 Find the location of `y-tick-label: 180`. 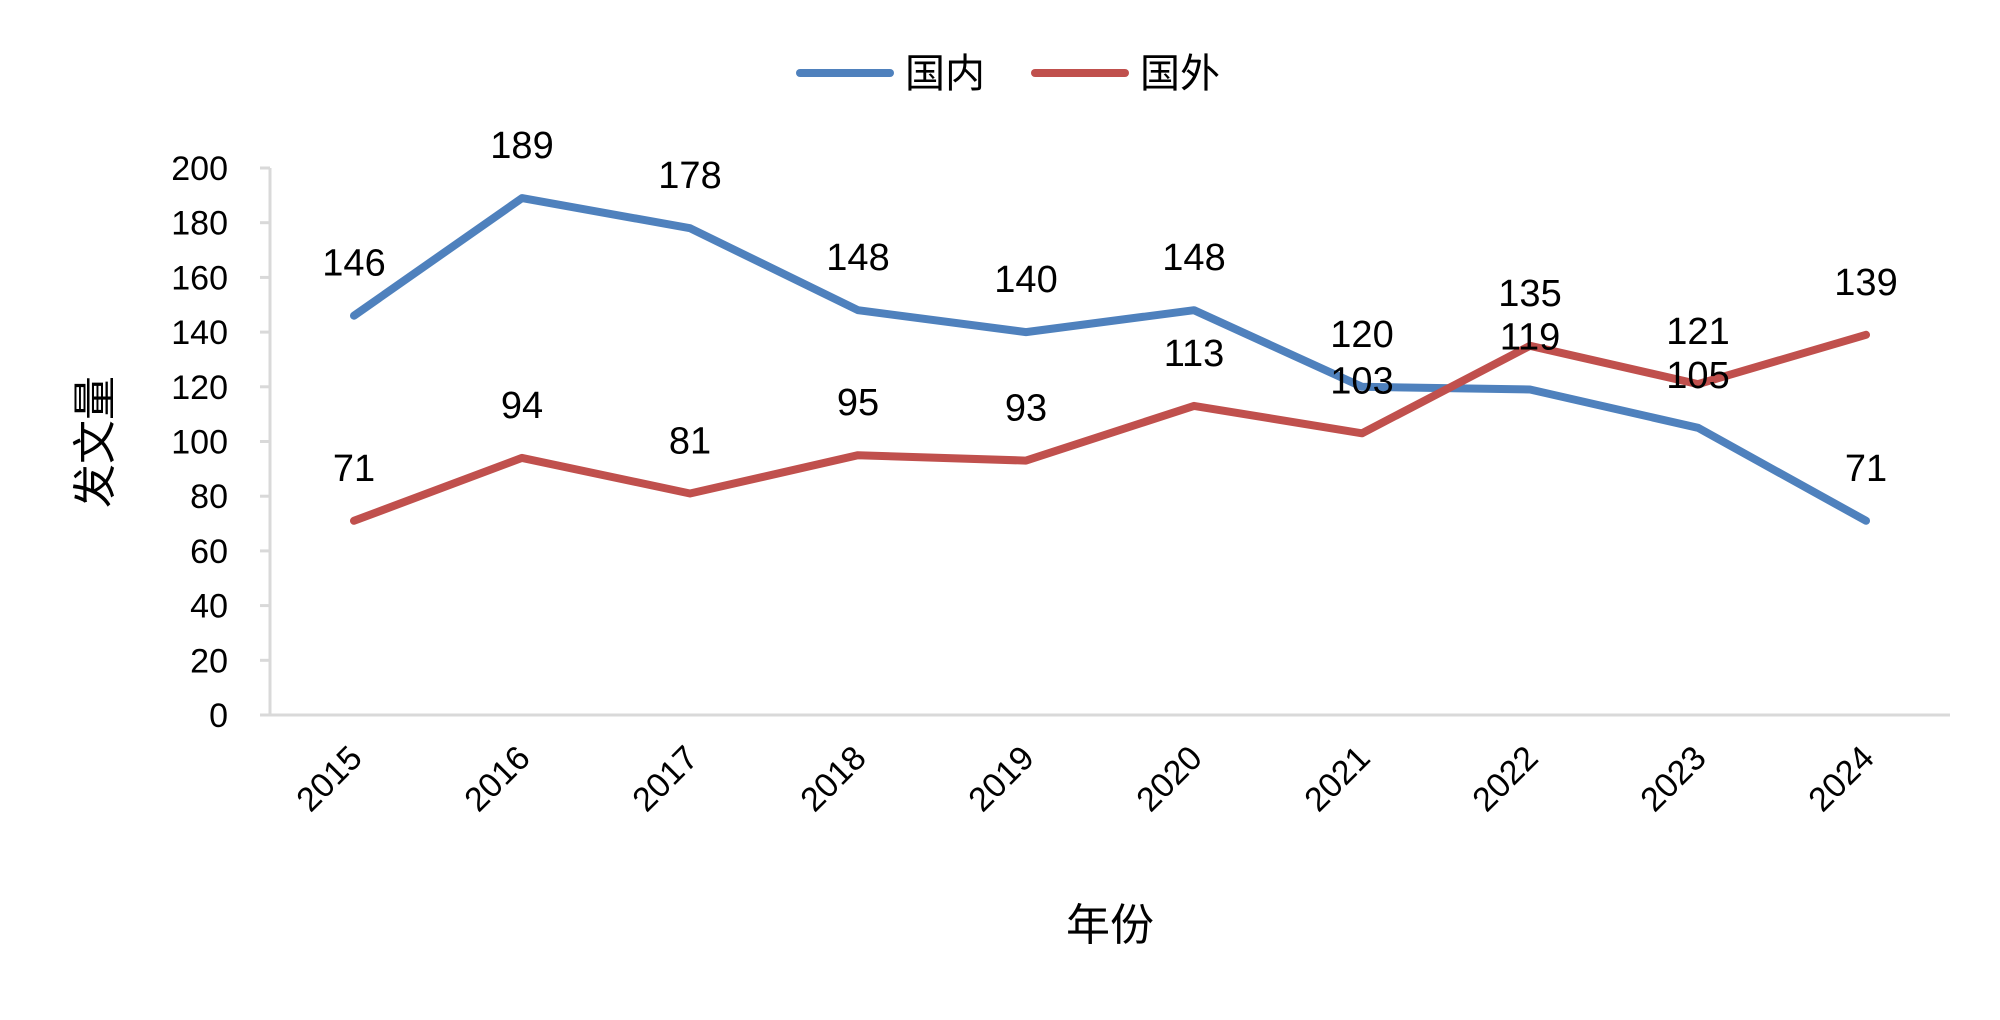

y-tick-label: 180 is located at coordinates (199, 224).